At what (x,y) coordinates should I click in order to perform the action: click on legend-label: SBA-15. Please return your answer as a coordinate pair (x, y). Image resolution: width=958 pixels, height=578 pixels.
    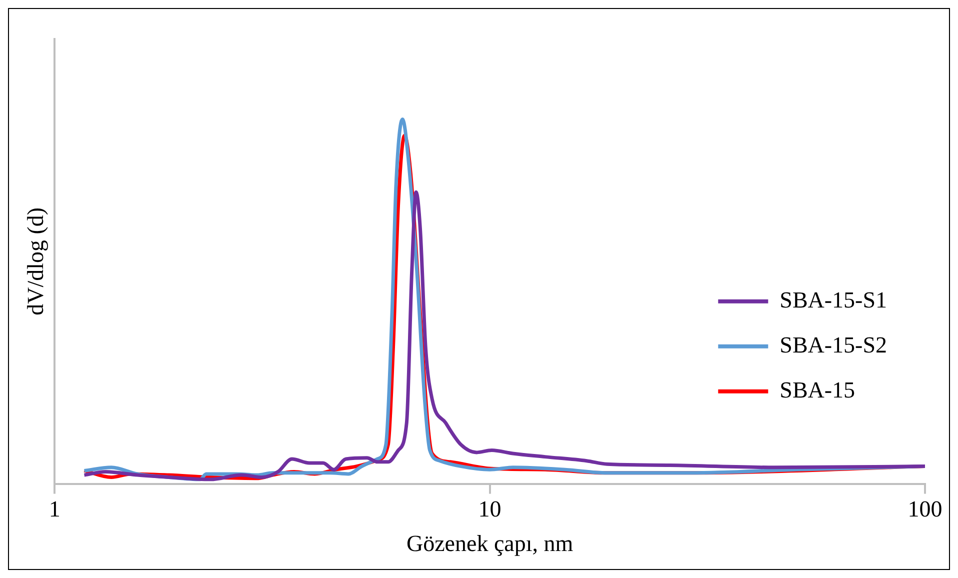
    Looking at the image, I should click on (818, 389).